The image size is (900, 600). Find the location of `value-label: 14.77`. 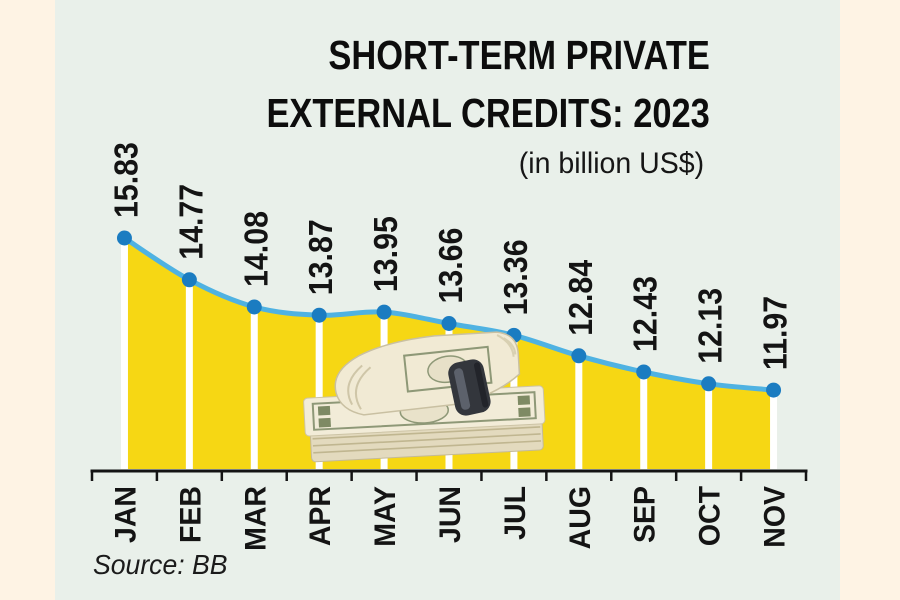

value-label: 14.77 is located at coordinates (190, 222).